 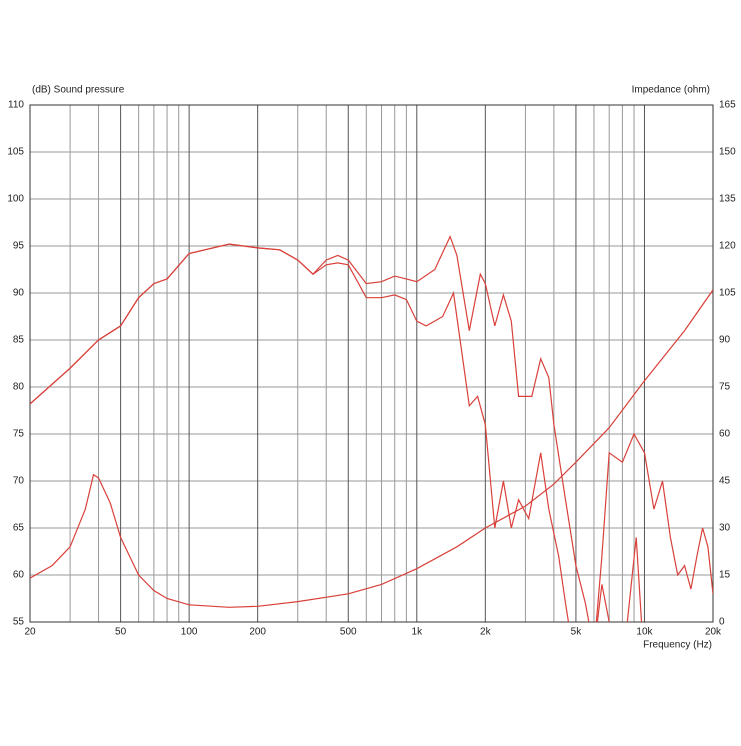 What do you see at coordinates (727, 105) in the screenshot?
I see `y2-tick-label: 165` at bounding box center [727, 105].